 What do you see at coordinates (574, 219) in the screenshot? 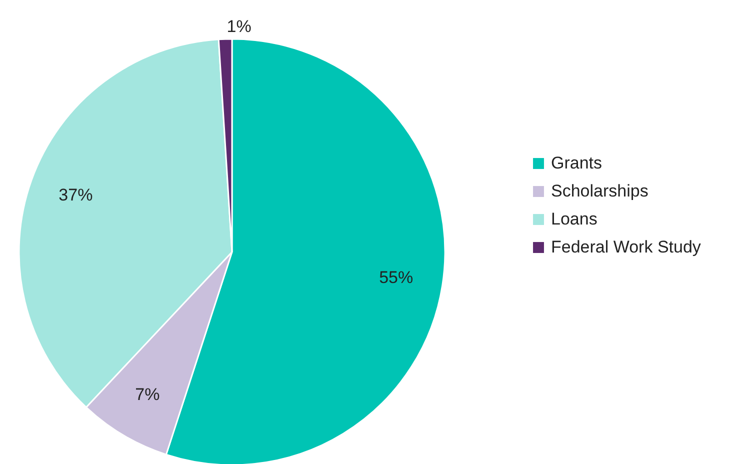
I see `legend-label: Loans` at bounding box center [574, 219].